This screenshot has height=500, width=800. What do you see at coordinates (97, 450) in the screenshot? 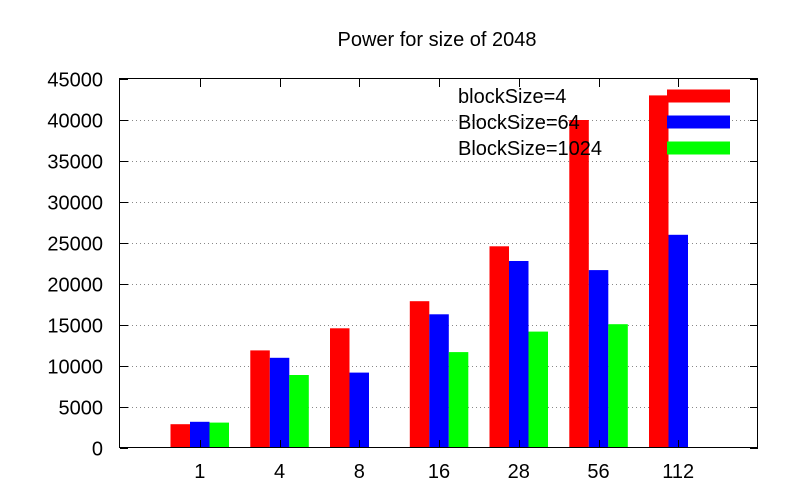
I see `y-tick-label: 0` at bounding box center [97, 450].